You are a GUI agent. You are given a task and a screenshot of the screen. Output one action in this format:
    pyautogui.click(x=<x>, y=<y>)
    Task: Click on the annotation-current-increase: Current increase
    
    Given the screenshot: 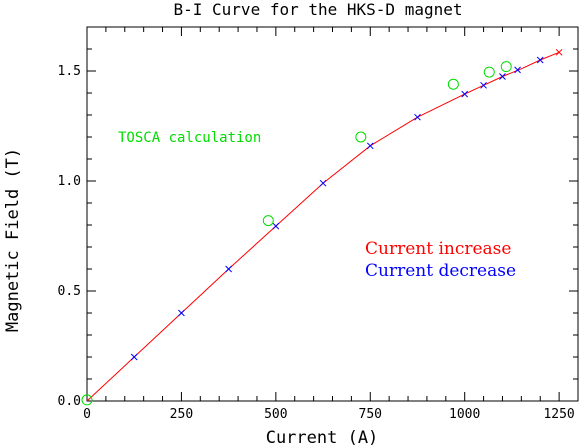 What is the action you would take?
    pyautogui.click(x=438, y=249)
    